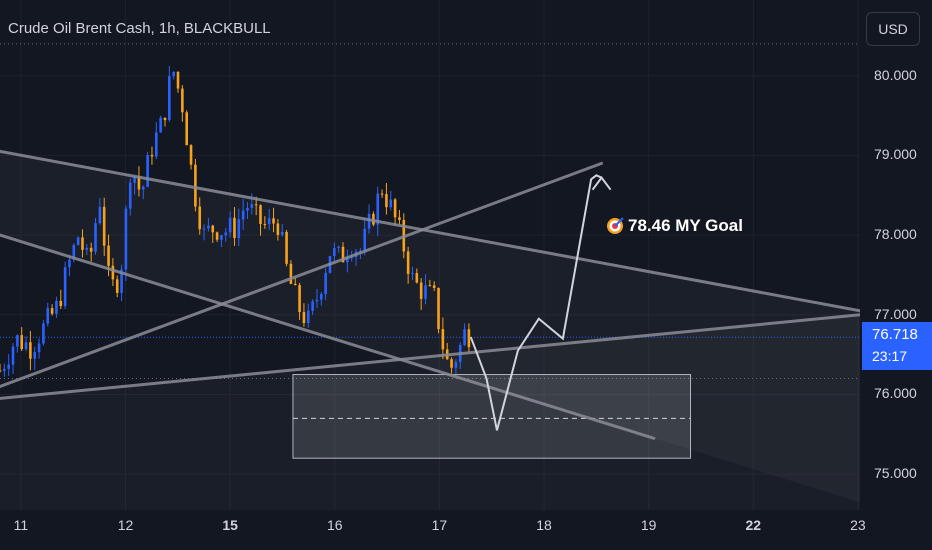 This screenshot has width=932, height=550. Describe the element at coordinates (896, 275) in the screenshot. I see `price-axis: 80.000 79.000 78.000 77.000 76.000 75.000` at that location.